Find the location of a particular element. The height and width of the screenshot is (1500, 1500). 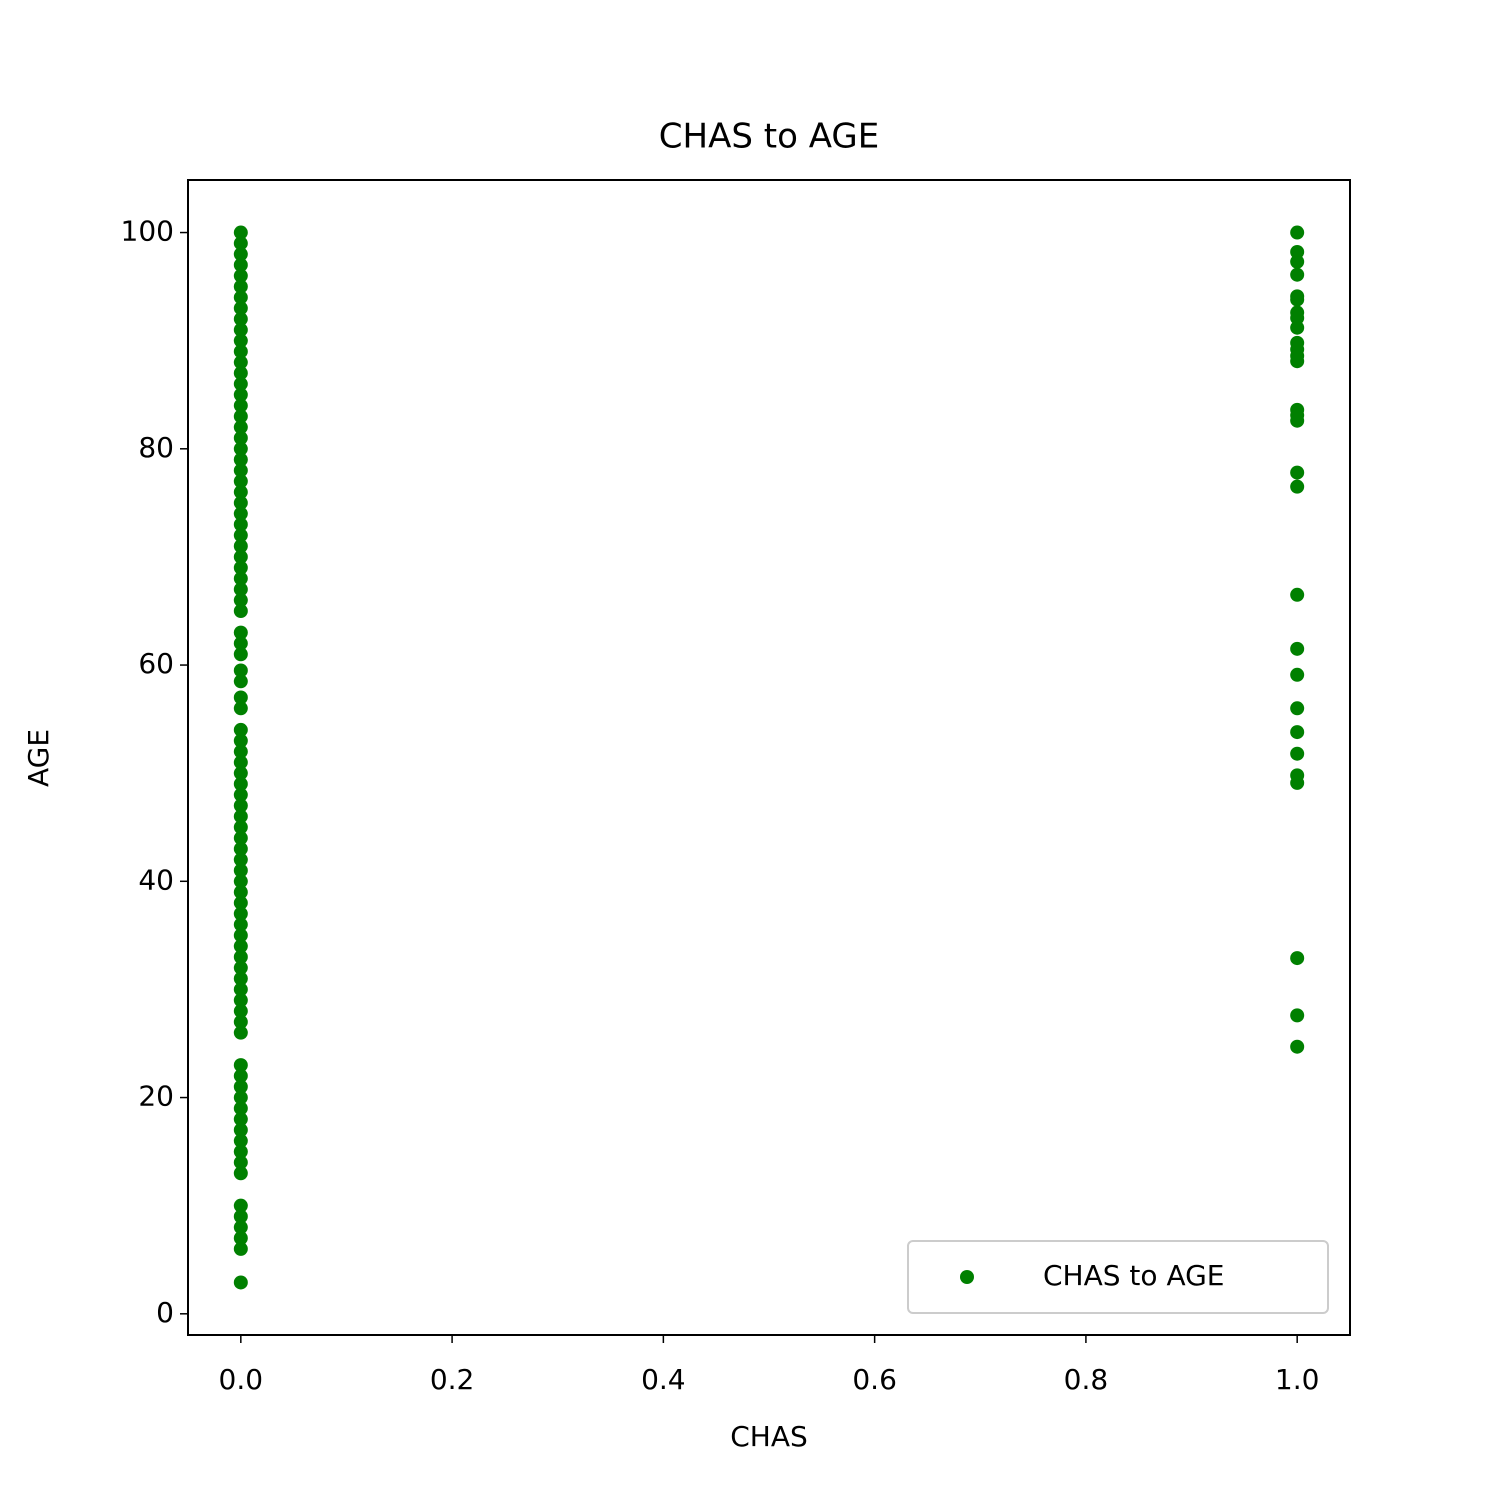

chart-title: CHAS to AGE is located at coordinates (769, 137).